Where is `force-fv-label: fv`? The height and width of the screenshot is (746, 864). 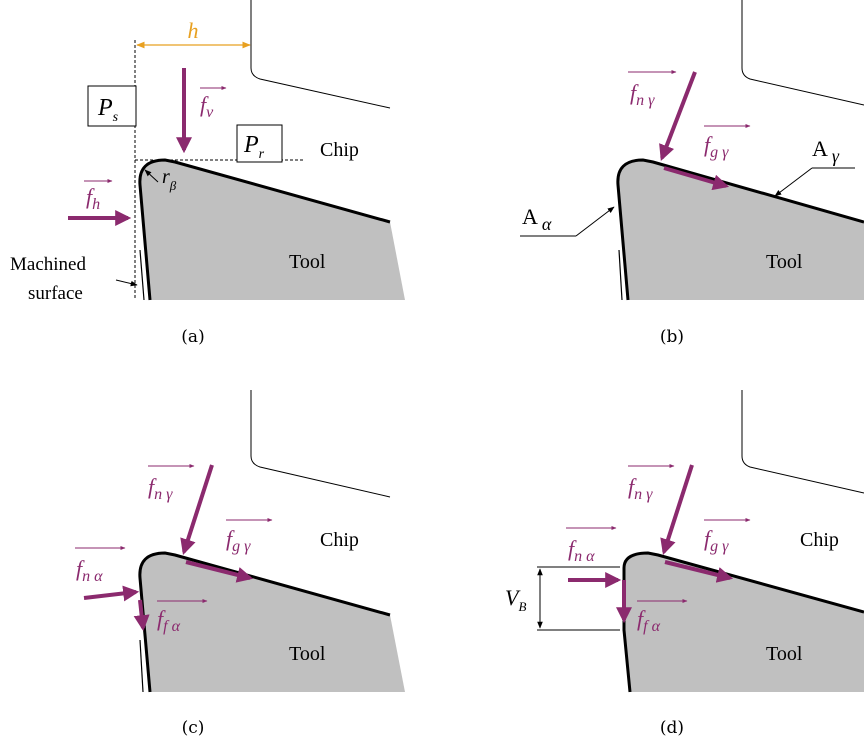
force-fv-label: fv is located at coordinates (207, 106).